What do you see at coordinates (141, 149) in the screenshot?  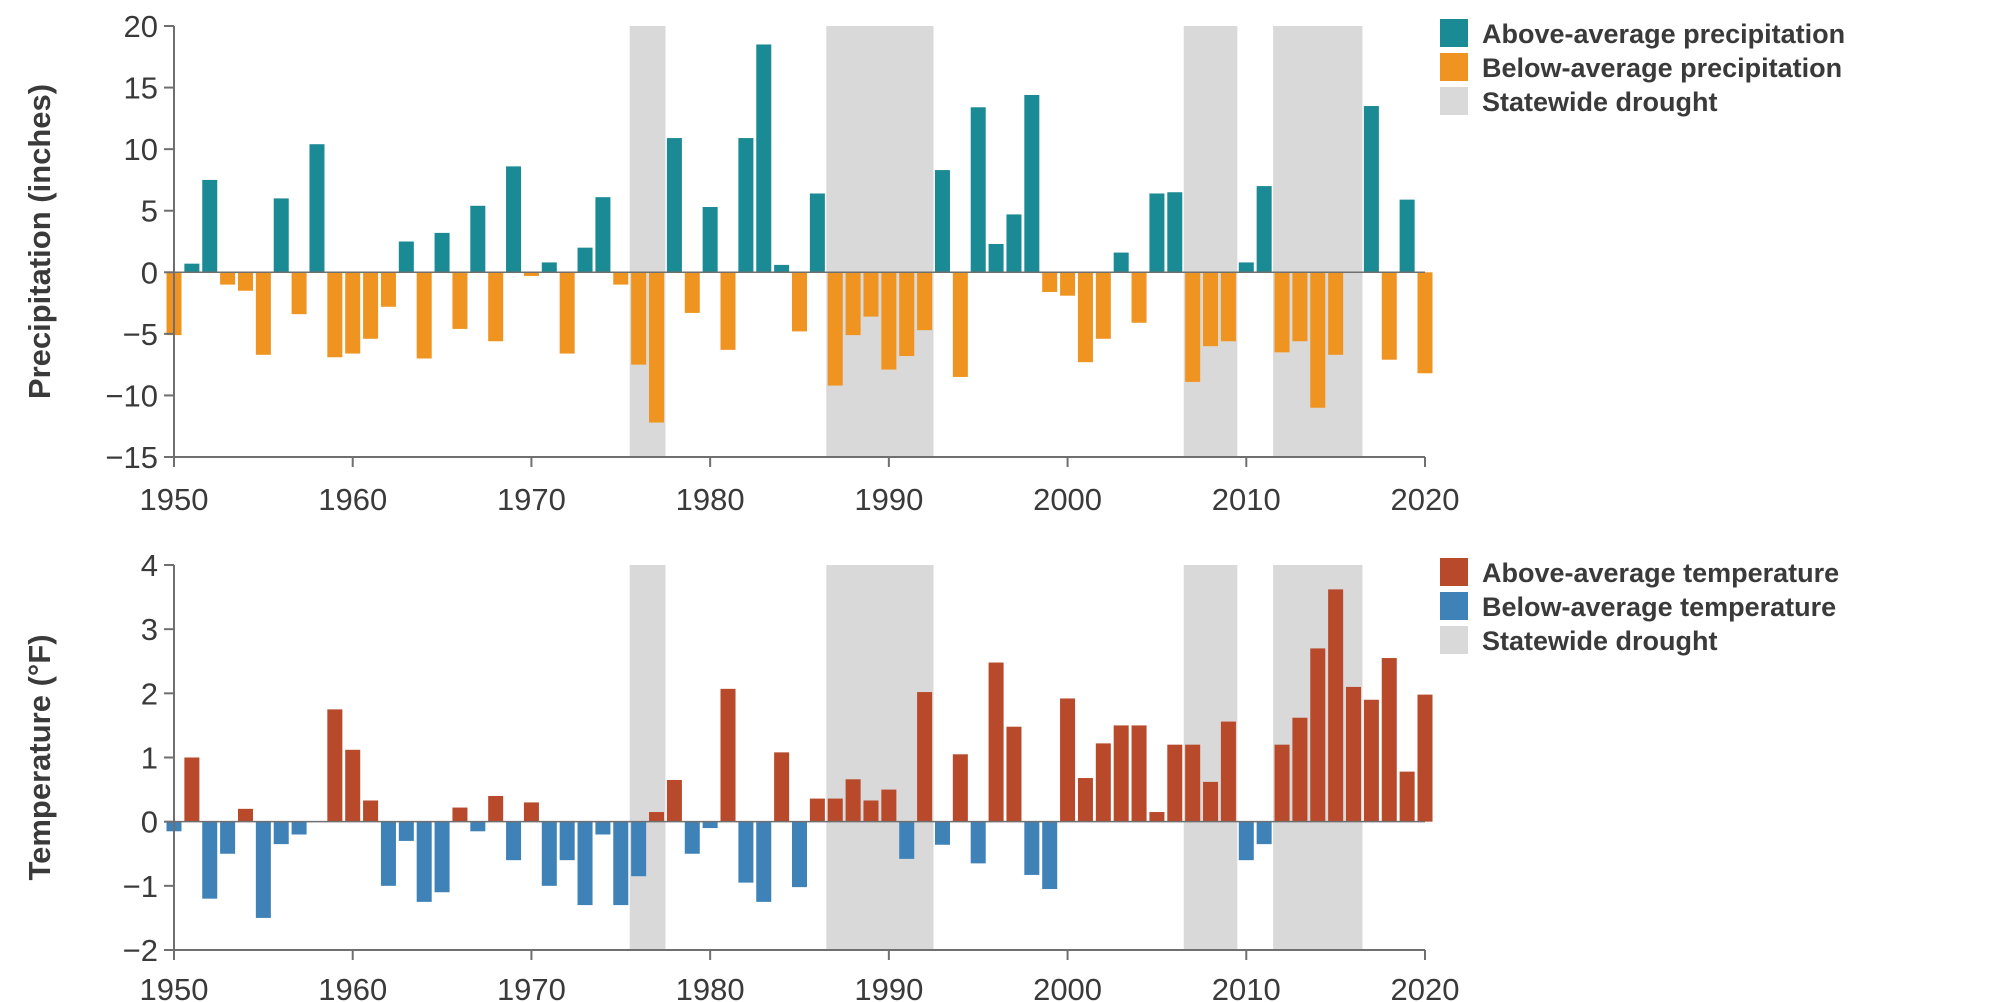 I see `y-tick-label: 10` at bounding box center [141, 149].